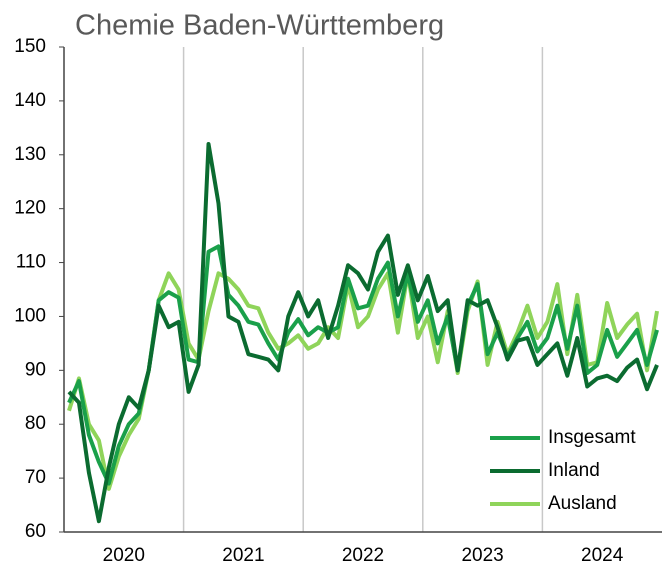  I want to click on y-tick-label: 70, so click(35, 477).